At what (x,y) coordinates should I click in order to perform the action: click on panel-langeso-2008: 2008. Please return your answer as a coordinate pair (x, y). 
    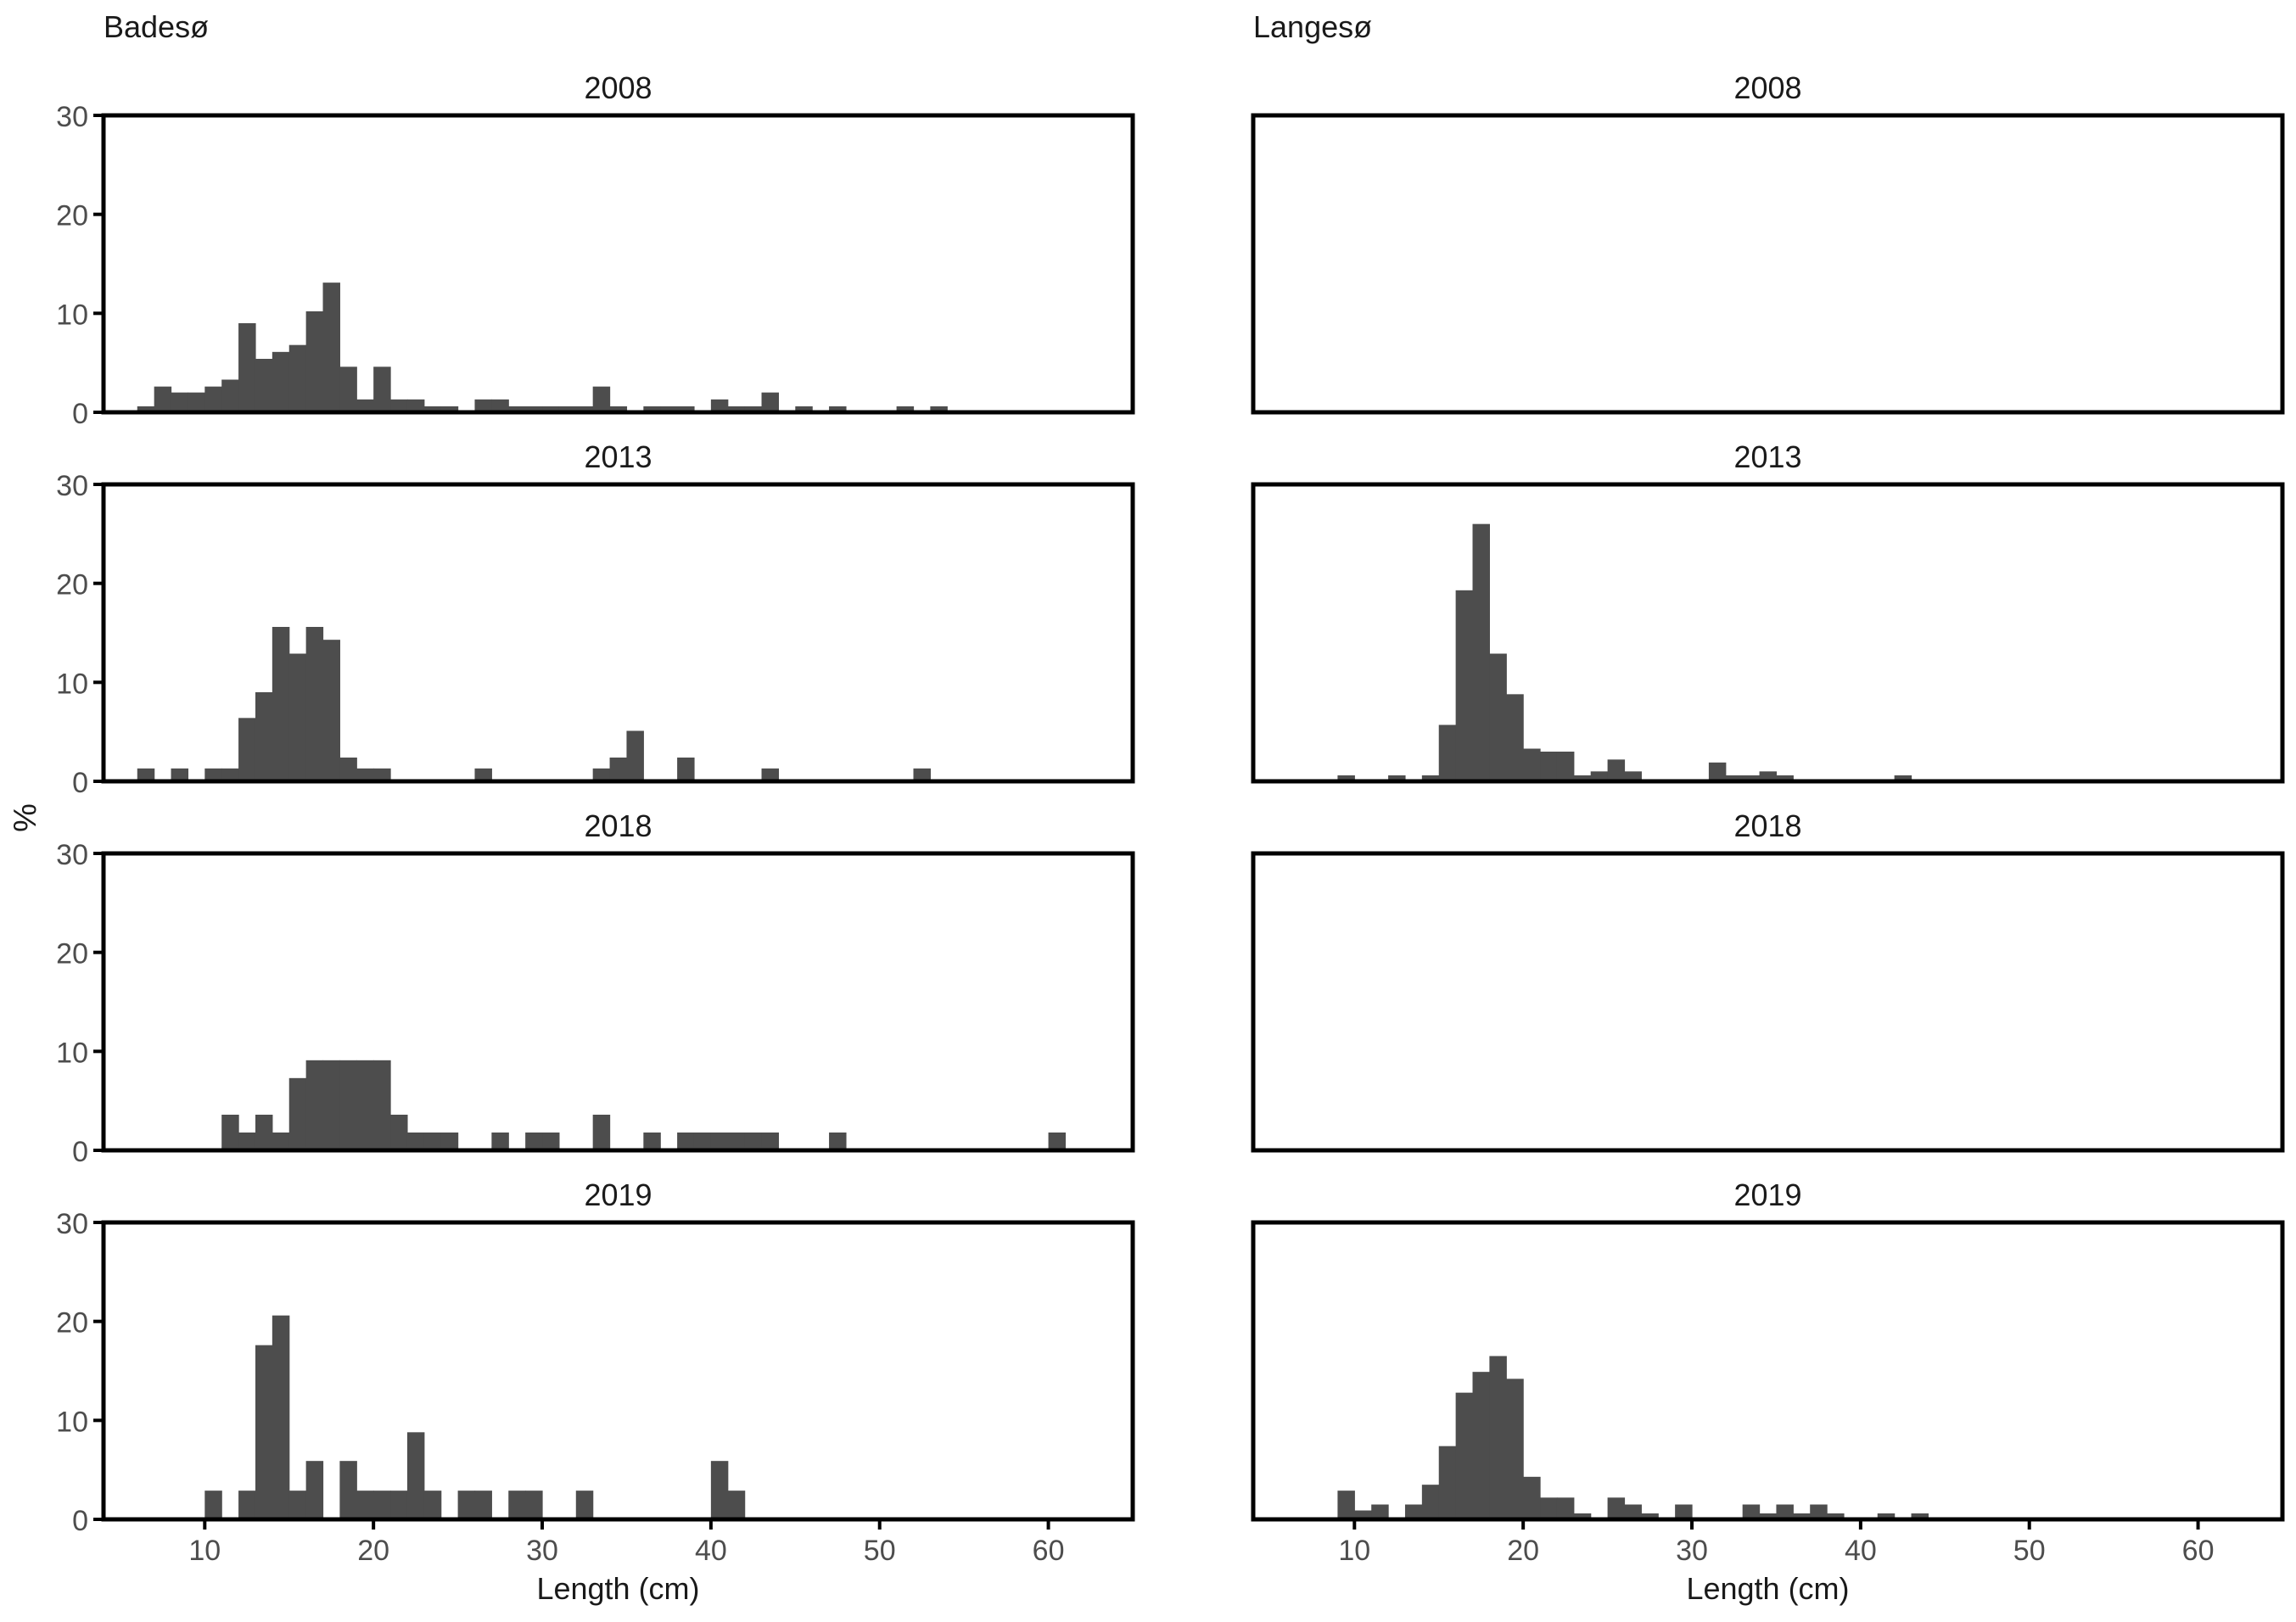
    Looking at the image, I should click on (1768, 242).